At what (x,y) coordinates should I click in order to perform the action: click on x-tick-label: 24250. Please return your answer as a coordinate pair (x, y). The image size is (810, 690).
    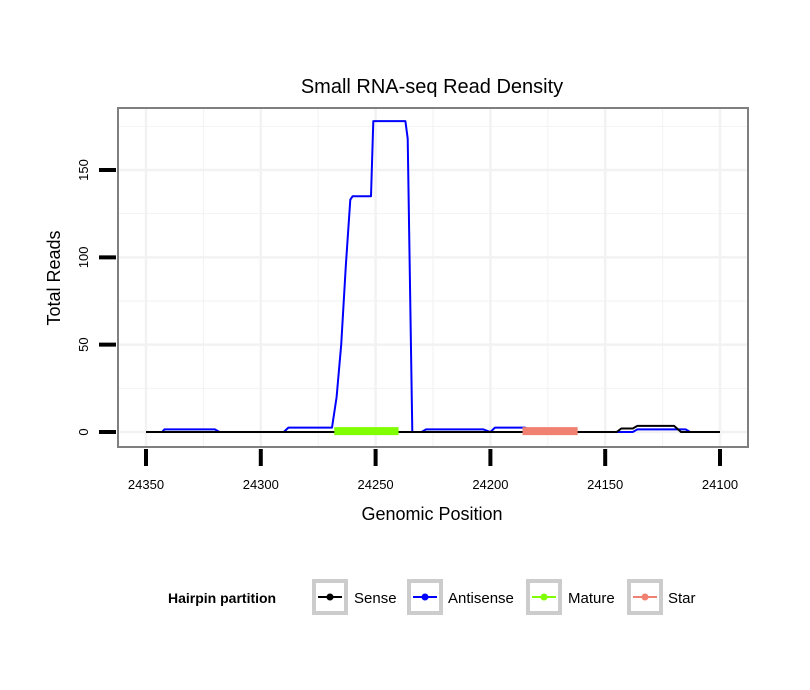
    Looking at the image, I should click on (376, 484).